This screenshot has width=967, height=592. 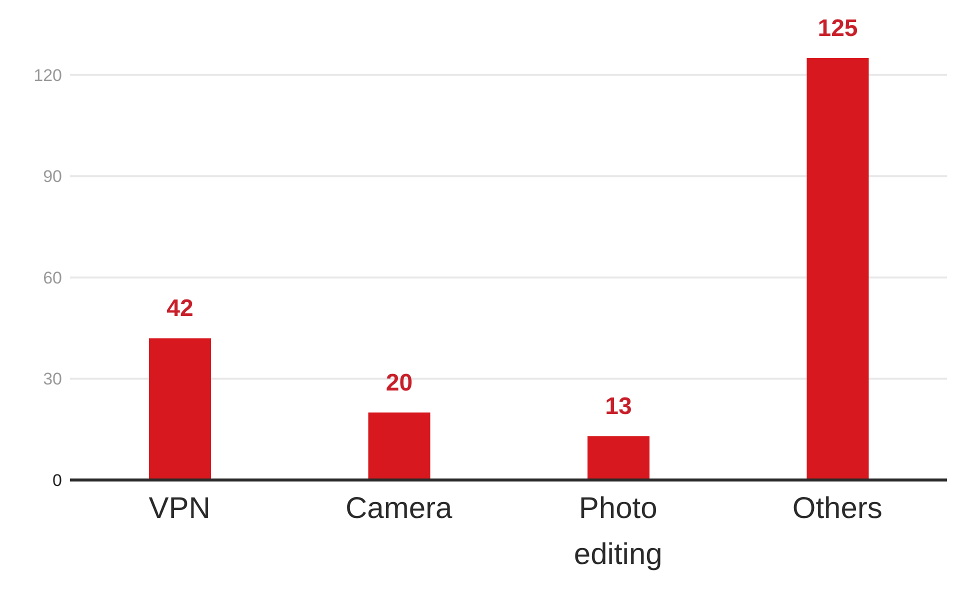 What do you see at coordinates (399, 382) in the screenshot?
I see `data-label: 20` at bounding box center [399, 382].